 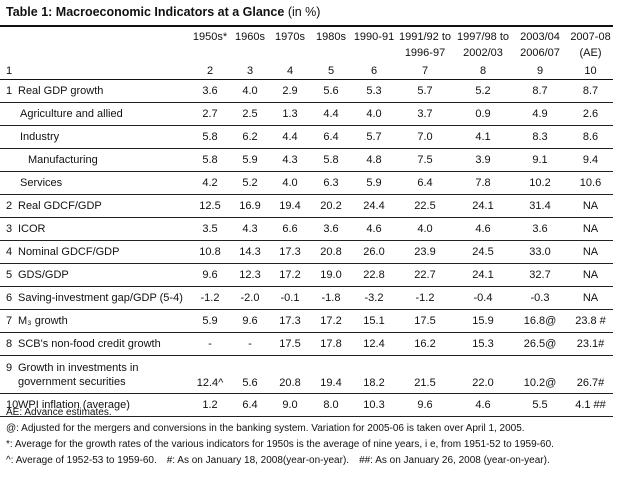 What do you see at coordinates (331, 298) in the screenshot?
I see `value-cell: -1.8` at bounding box center [331, 298].